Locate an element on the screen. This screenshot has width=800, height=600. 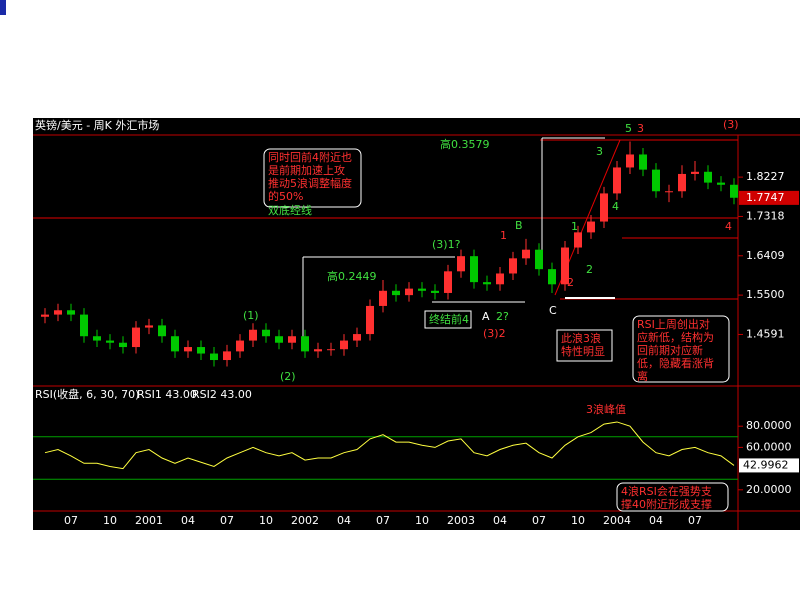
rsi-line is located at coordinates (389, 445).